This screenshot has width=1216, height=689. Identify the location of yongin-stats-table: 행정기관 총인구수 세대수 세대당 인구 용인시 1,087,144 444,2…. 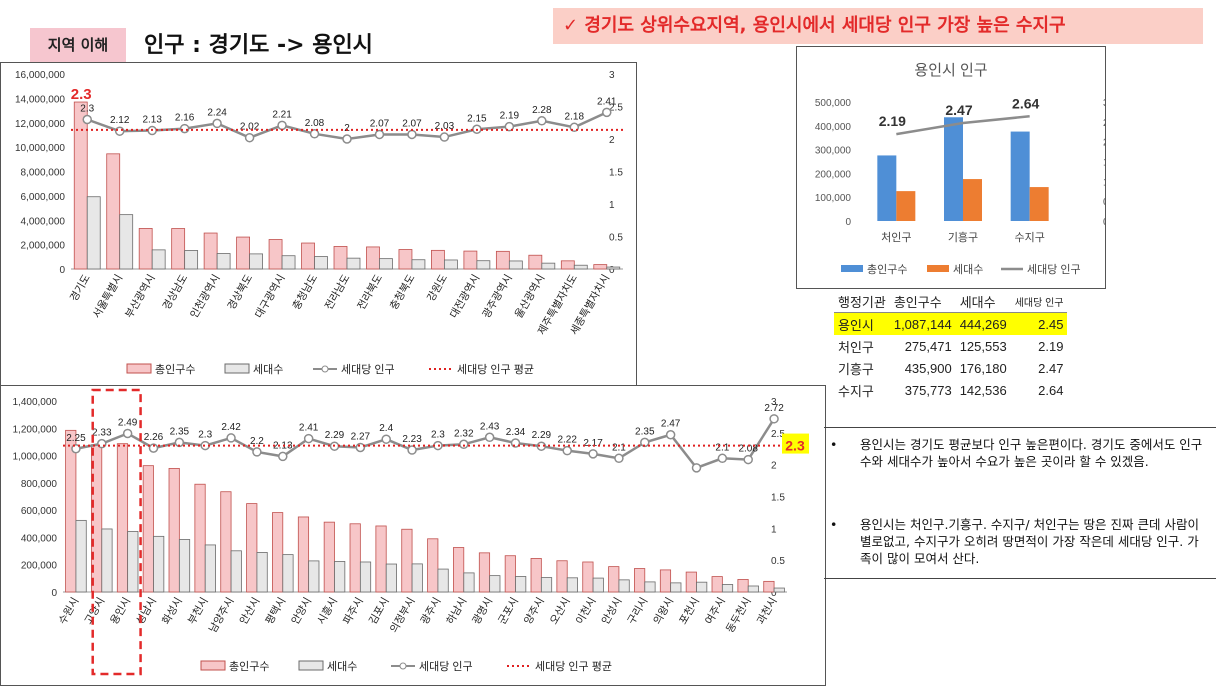
(951, 345).